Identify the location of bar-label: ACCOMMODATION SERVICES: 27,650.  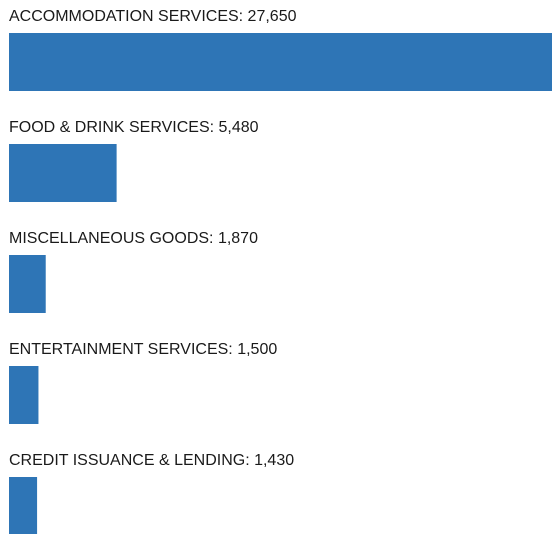
(153, 16).